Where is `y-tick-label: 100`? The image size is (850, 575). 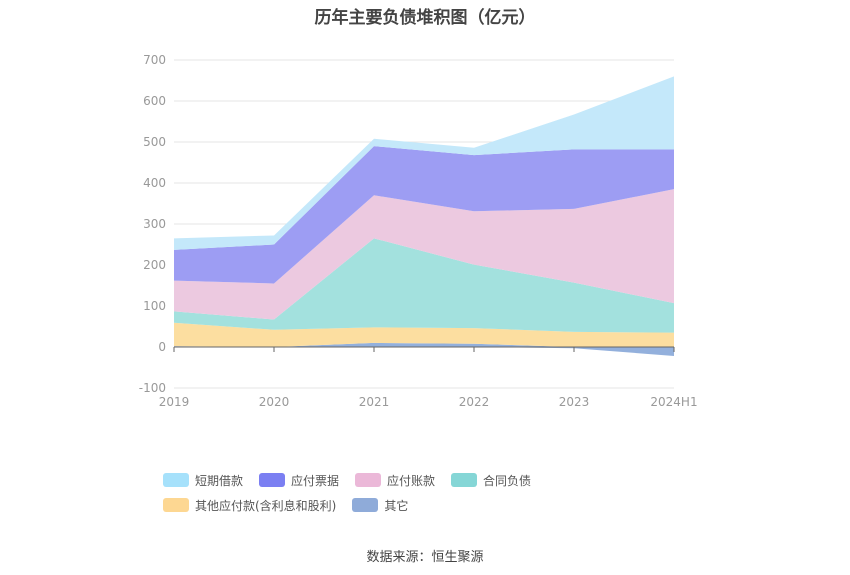
y-tick-label: 100 is located at coordinates (154, 306).